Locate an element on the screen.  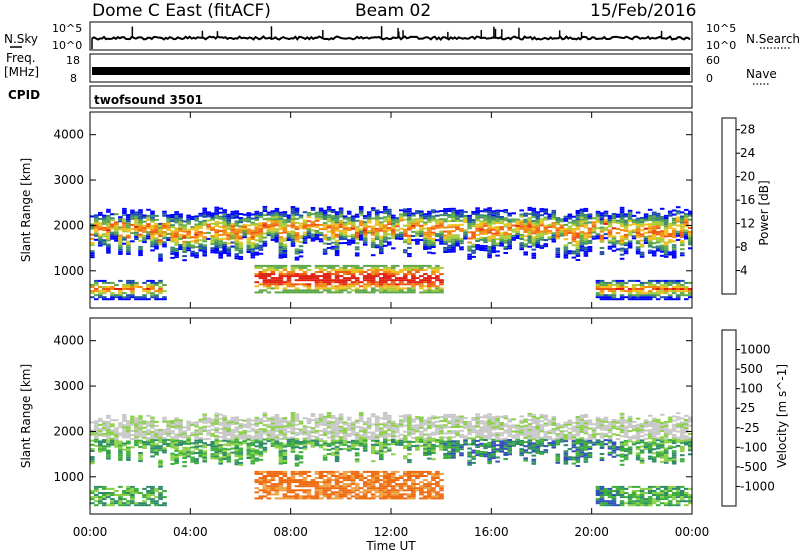
power-colorbar-tick: 24 is located at coordinates (747, 153).